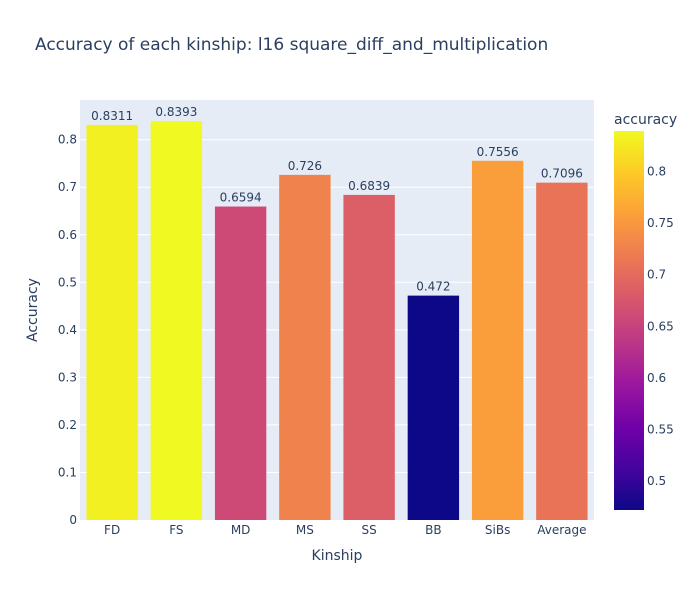 The image size is (700, 600). What do you see at coordinates (241, 198) in the screenshot?
I see `bar-value-label: 0.6594` at bounding box center [241, 198].